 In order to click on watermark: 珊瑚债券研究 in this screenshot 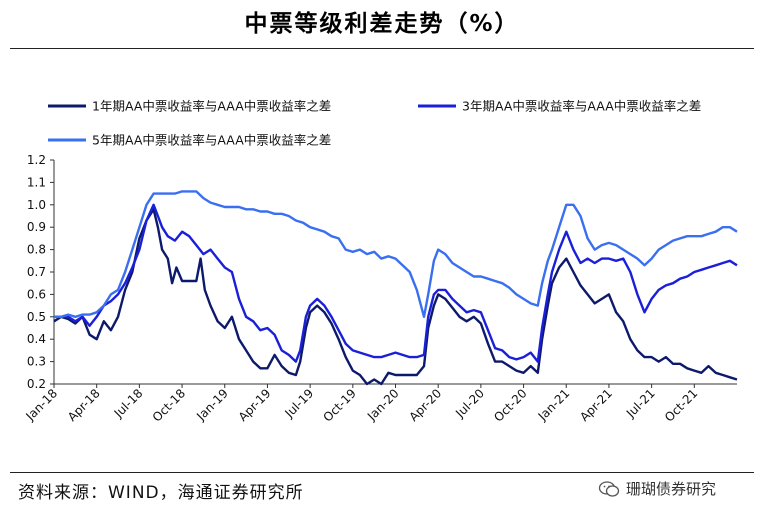, I will do `click(657, 488)`.